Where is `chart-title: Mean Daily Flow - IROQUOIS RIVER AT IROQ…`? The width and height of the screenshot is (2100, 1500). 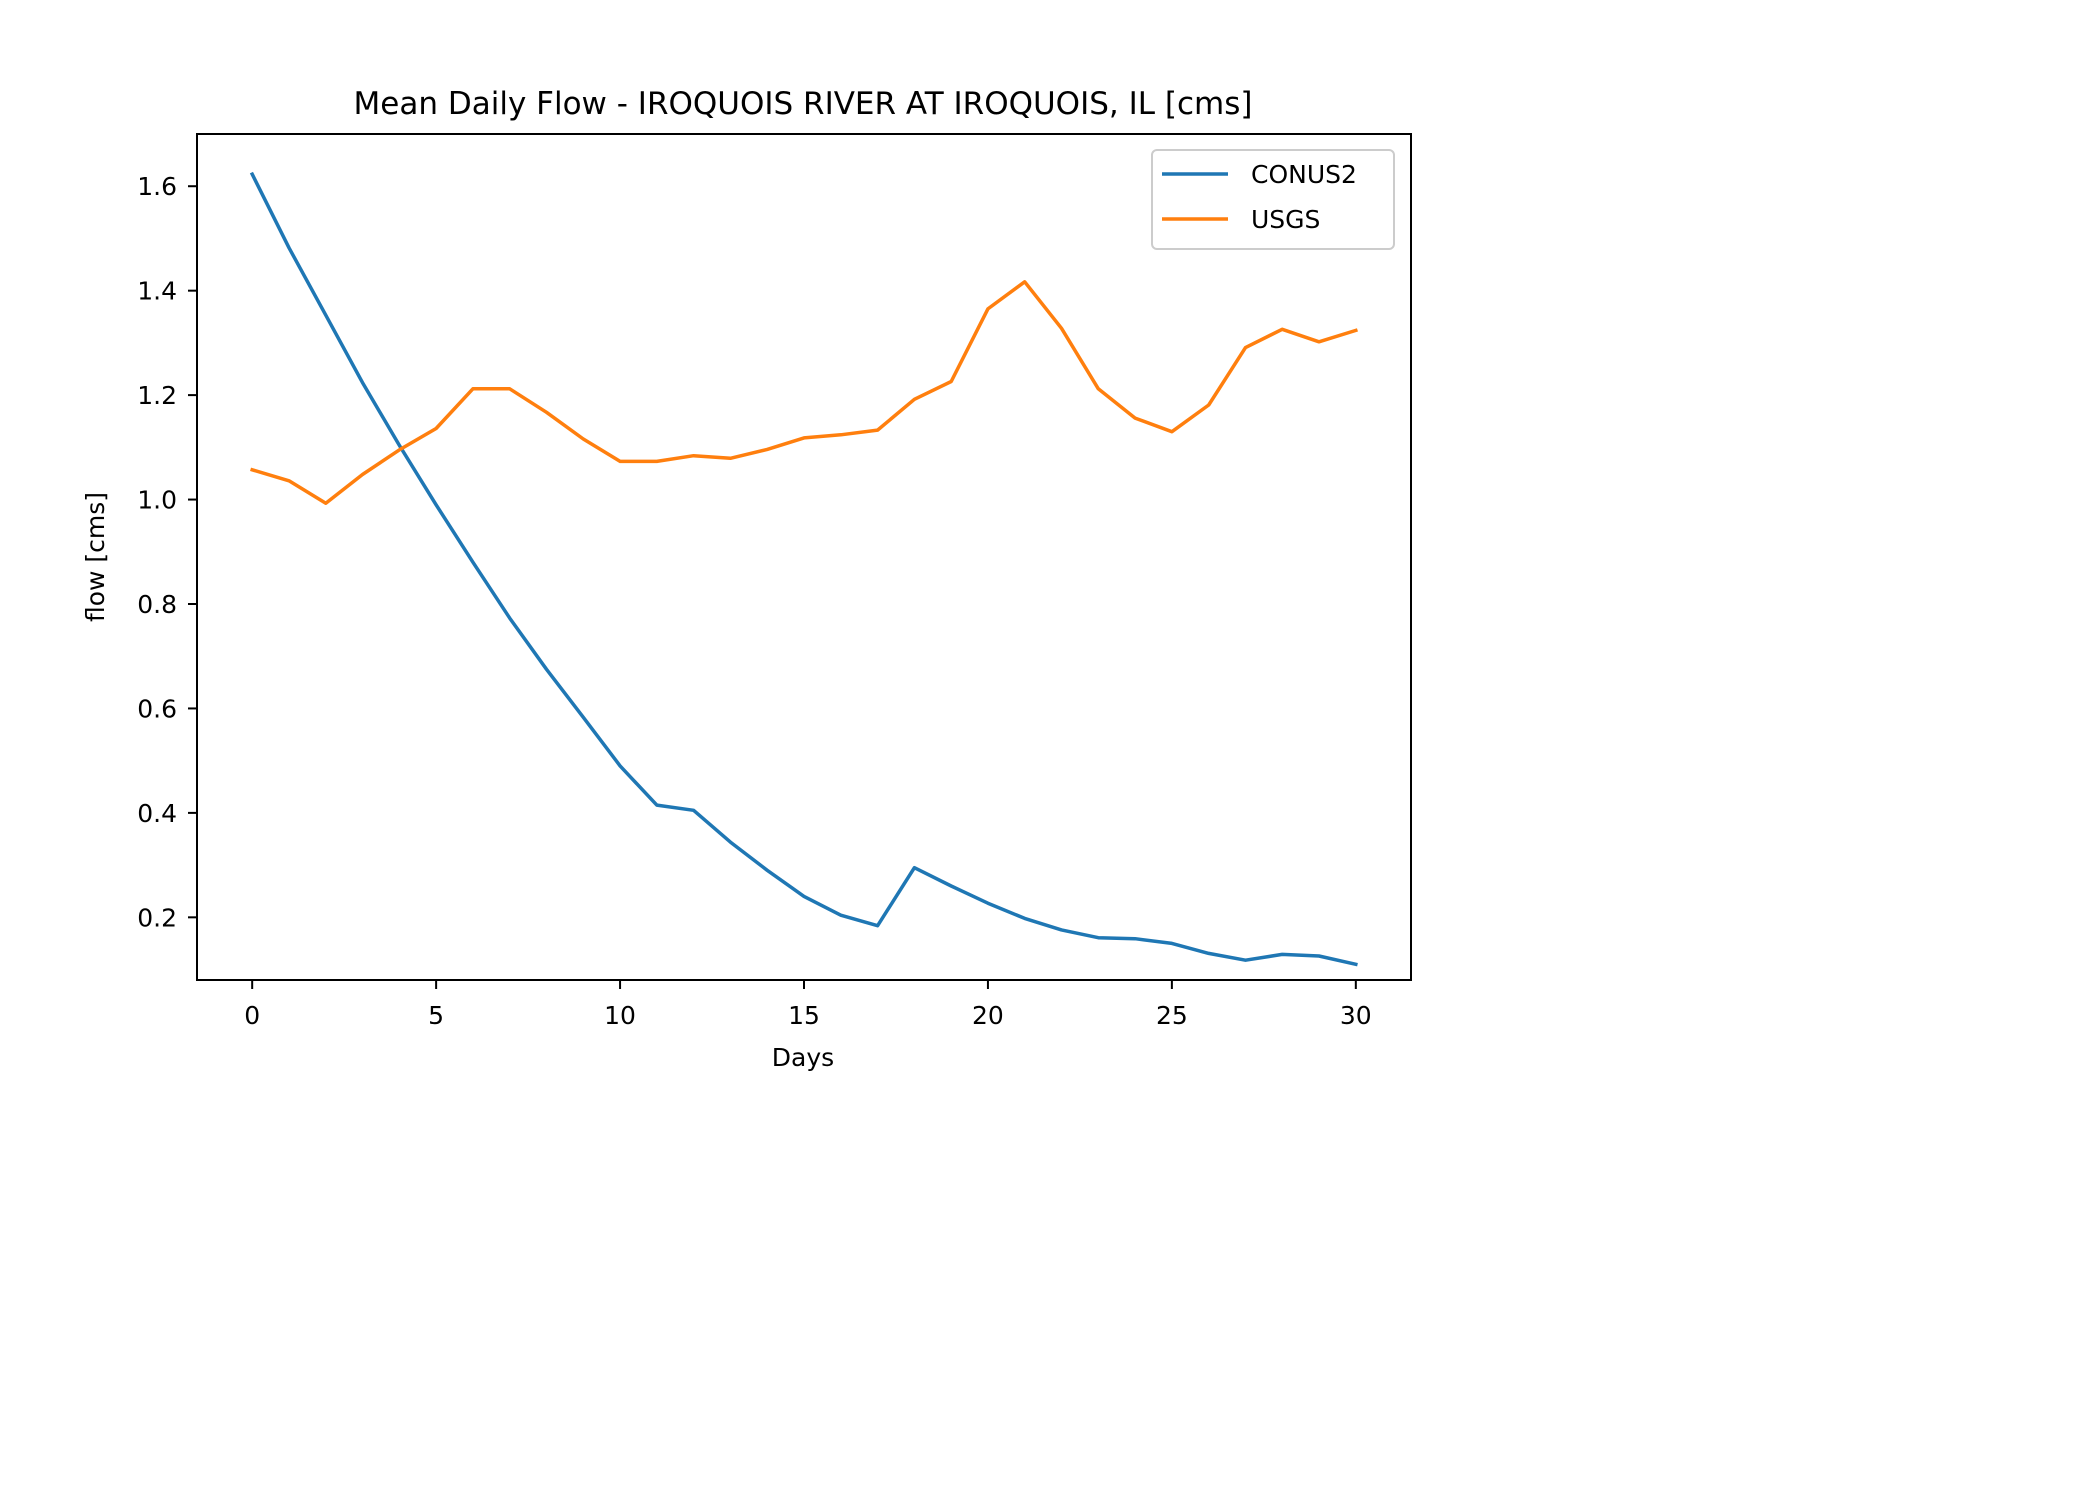 chart-title: Mean Daily Flow - IROQUOIS RIVER AT IROQ… is located at coordinates (803, 104).